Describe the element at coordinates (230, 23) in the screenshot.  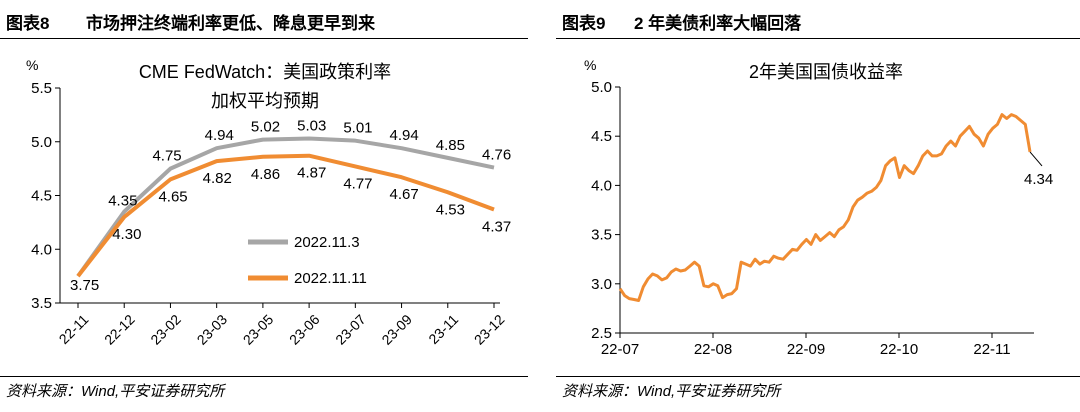
I see `figure-title: 市场押注终端利率更低、降息更早到来` at that location.